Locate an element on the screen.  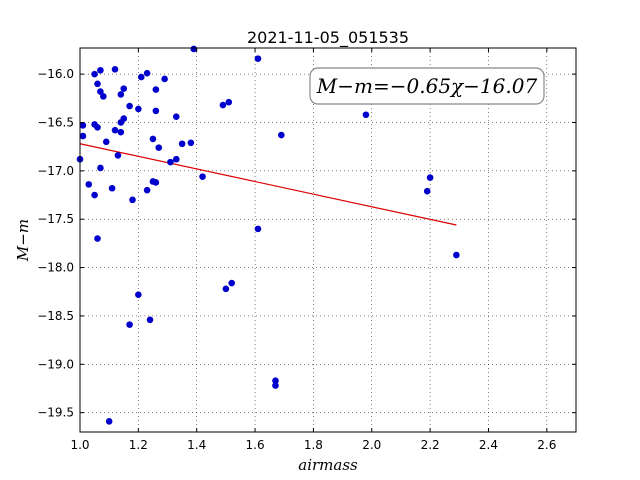
equation-annotation-box: M−m=−0.65χ−16.07 is located at coordinates (427, 86).